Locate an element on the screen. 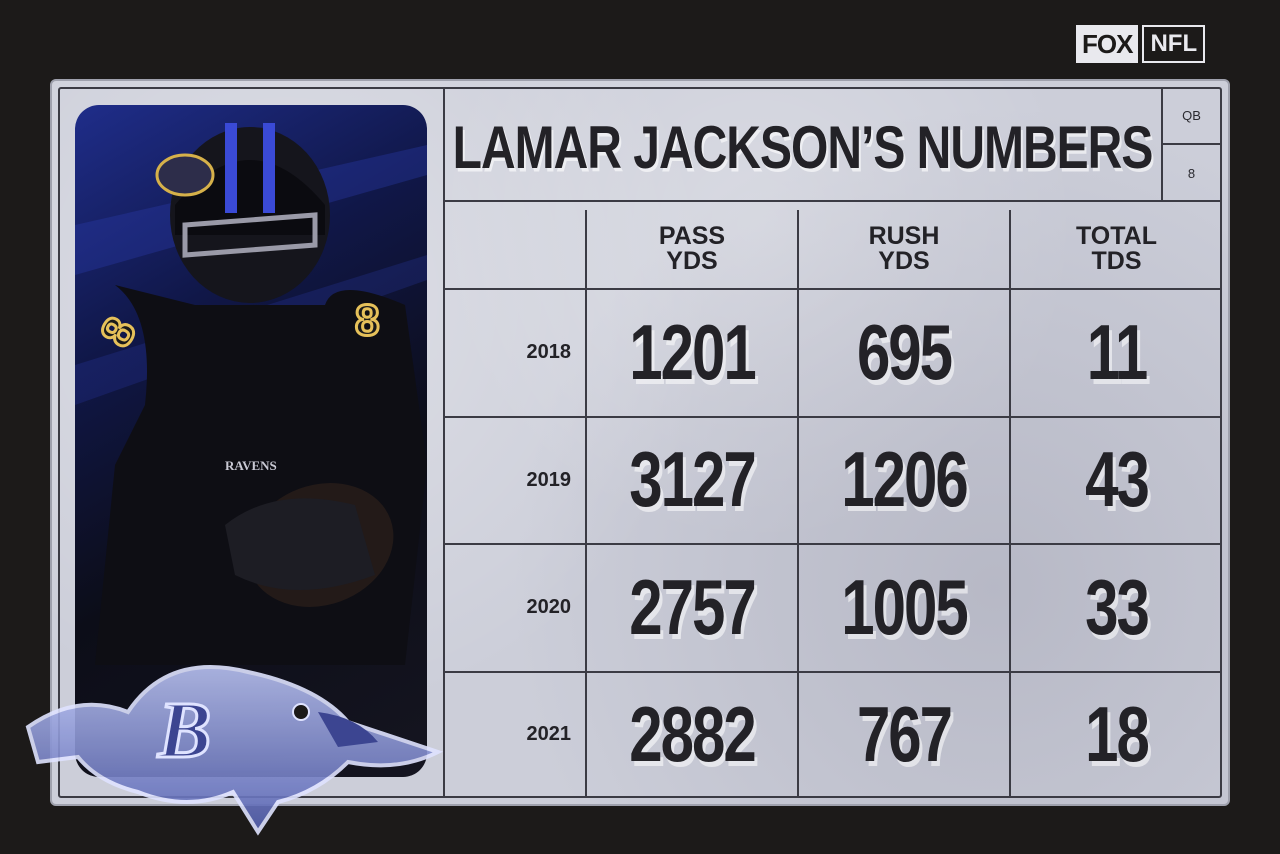 Image resolution: width=1280 pixels, height=854 pixels. page-title: LAMAR JACKSON’S NUMBERS is located at coordinates (803, 148).